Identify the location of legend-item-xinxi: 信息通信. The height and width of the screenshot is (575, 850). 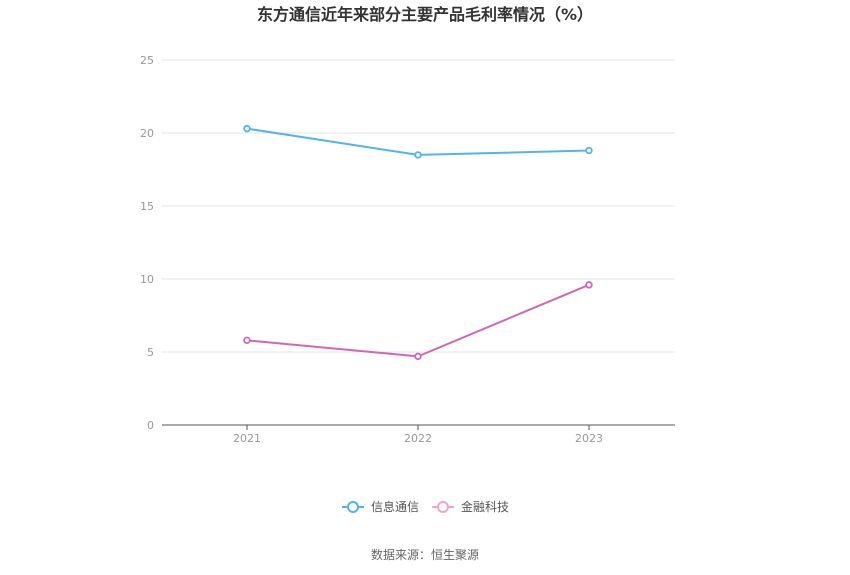
(380, 506).